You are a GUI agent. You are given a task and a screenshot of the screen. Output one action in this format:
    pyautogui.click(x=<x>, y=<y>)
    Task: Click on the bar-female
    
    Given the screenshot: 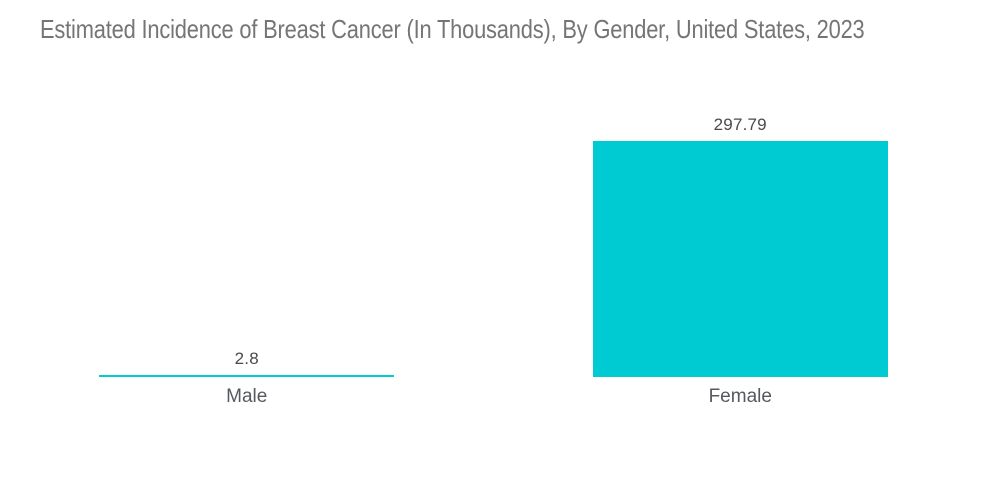 What is the action you would take?
    pyautogui.click(x=740, y=259)
    